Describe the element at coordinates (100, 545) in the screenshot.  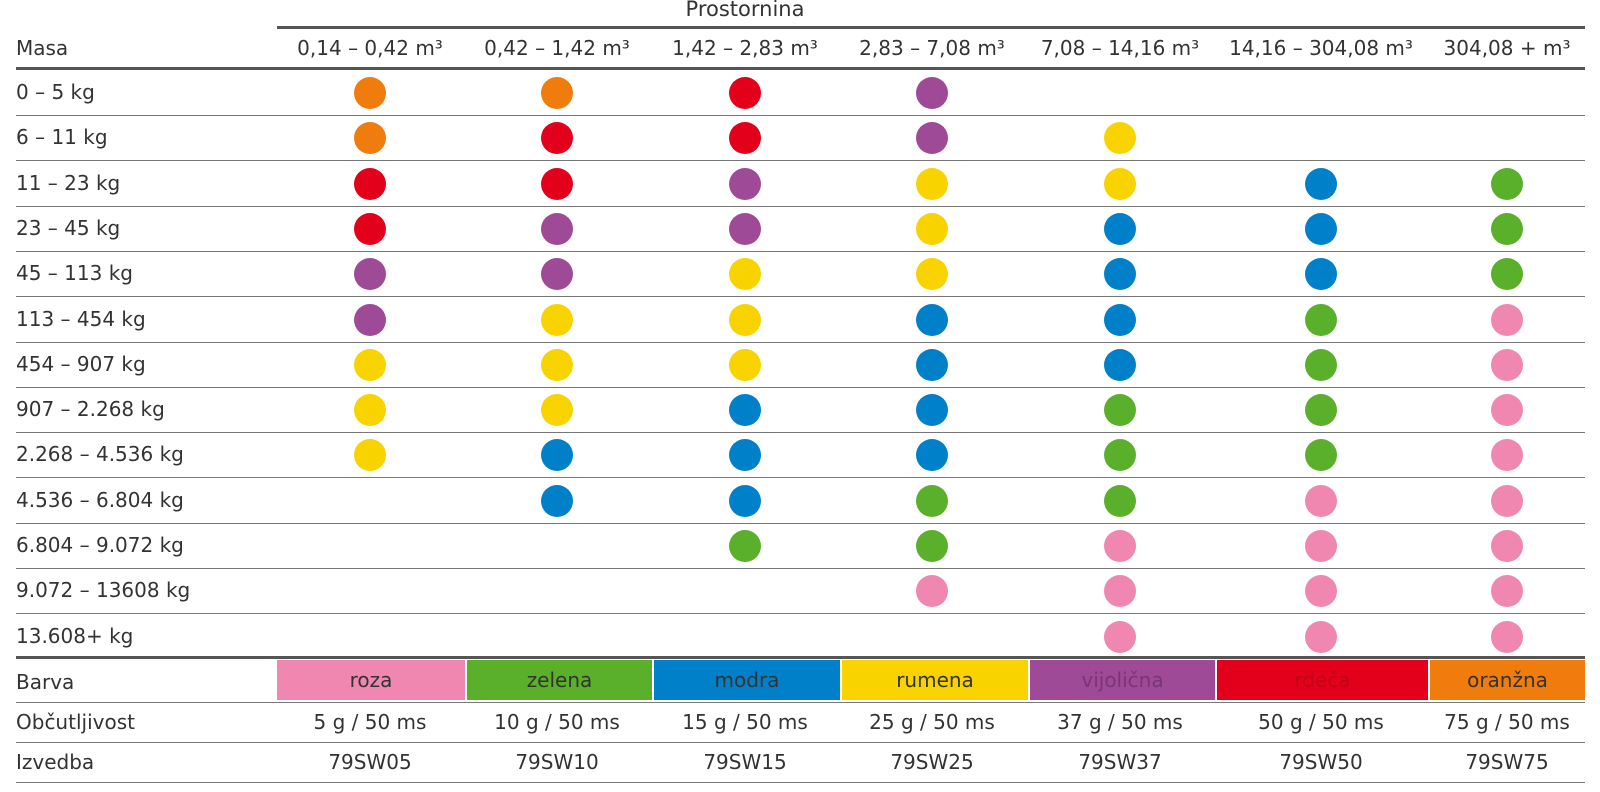
I see `row-label: 6.804 – 9.072 kg` at that location.